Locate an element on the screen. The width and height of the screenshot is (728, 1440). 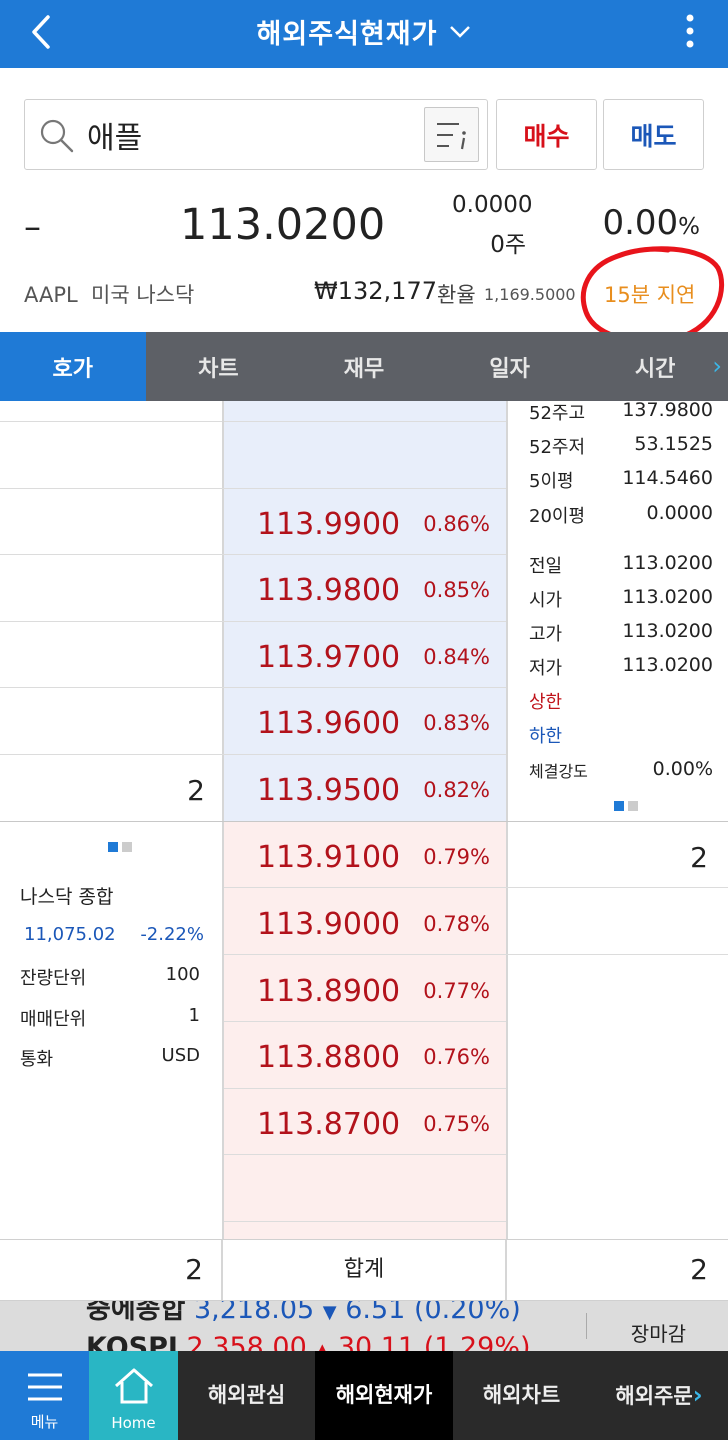
info-row: 잔량단위 100 is located at coordinates (110, 976).